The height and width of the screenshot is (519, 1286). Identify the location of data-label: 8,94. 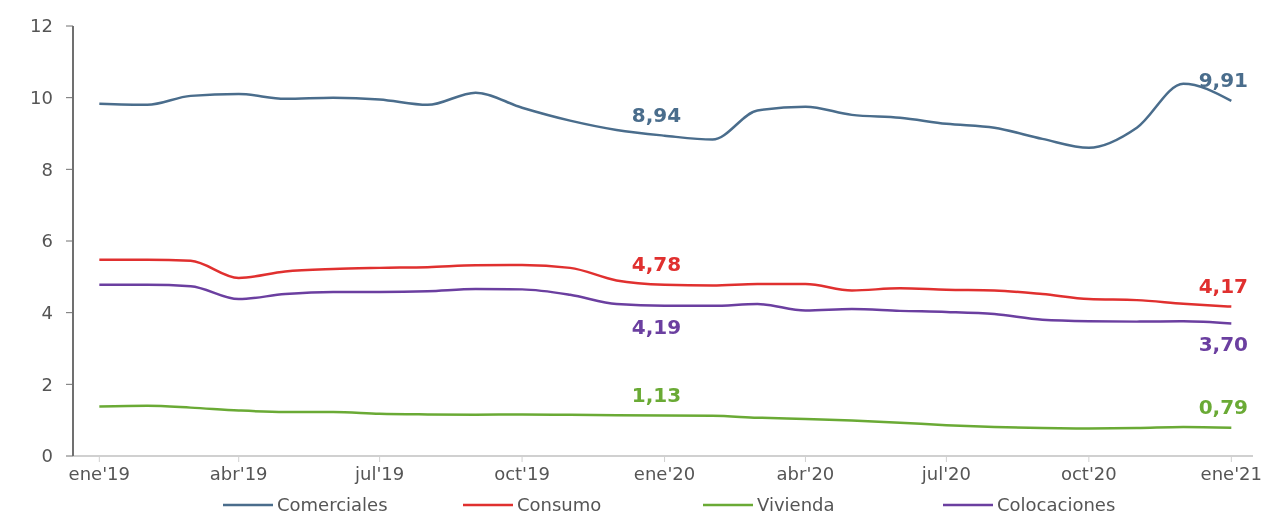
(656, 114).